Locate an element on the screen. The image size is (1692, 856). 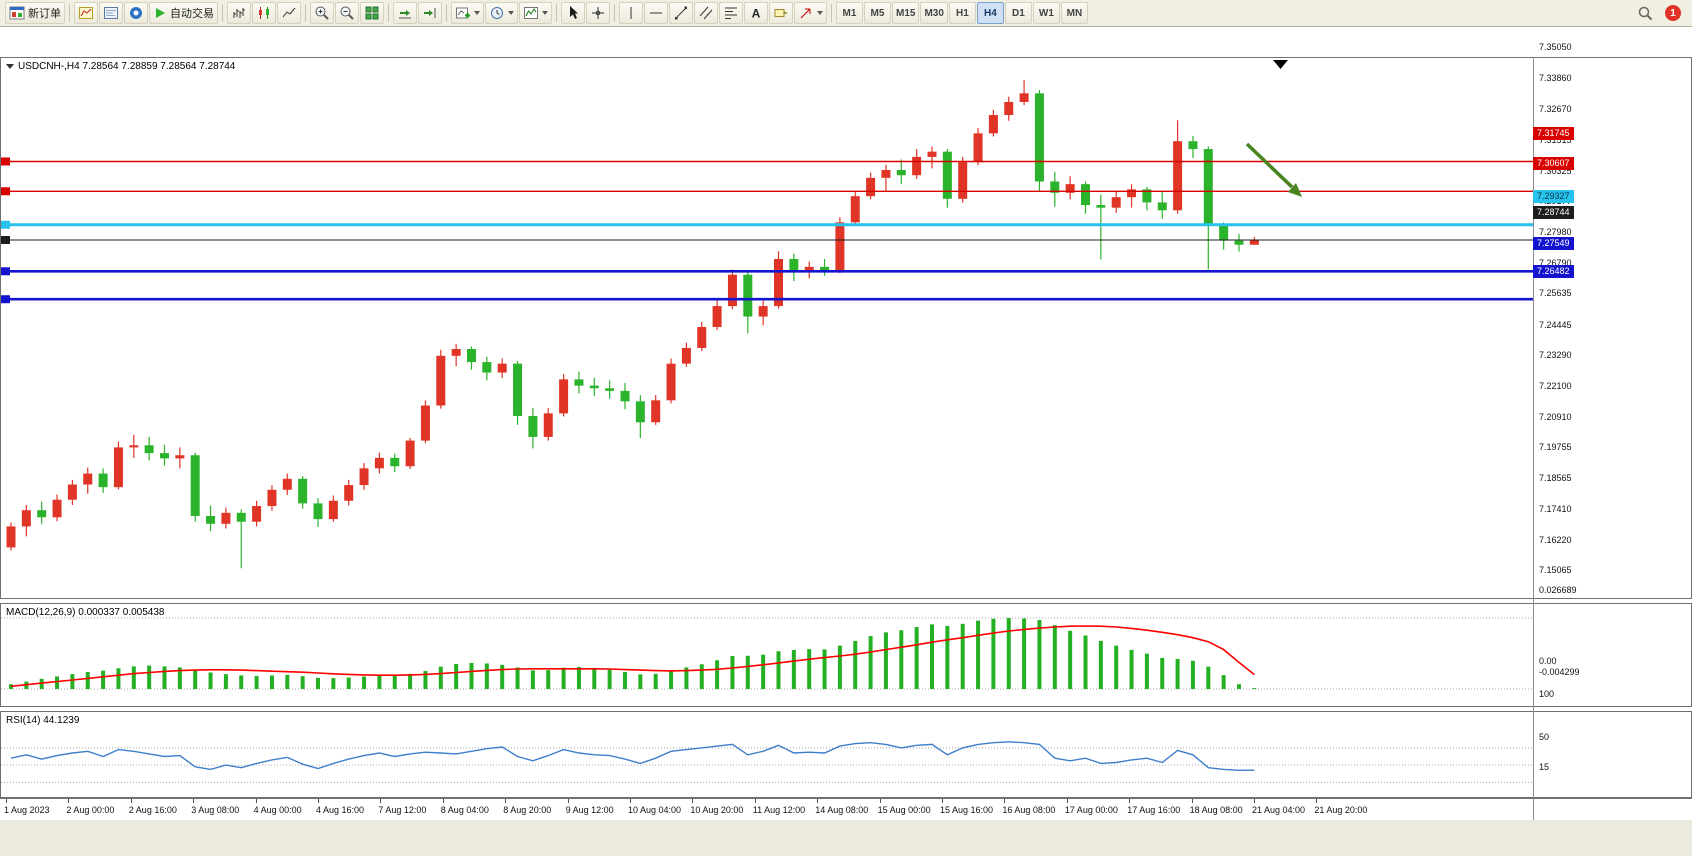
search-button is located at coordinates (1645, 13).